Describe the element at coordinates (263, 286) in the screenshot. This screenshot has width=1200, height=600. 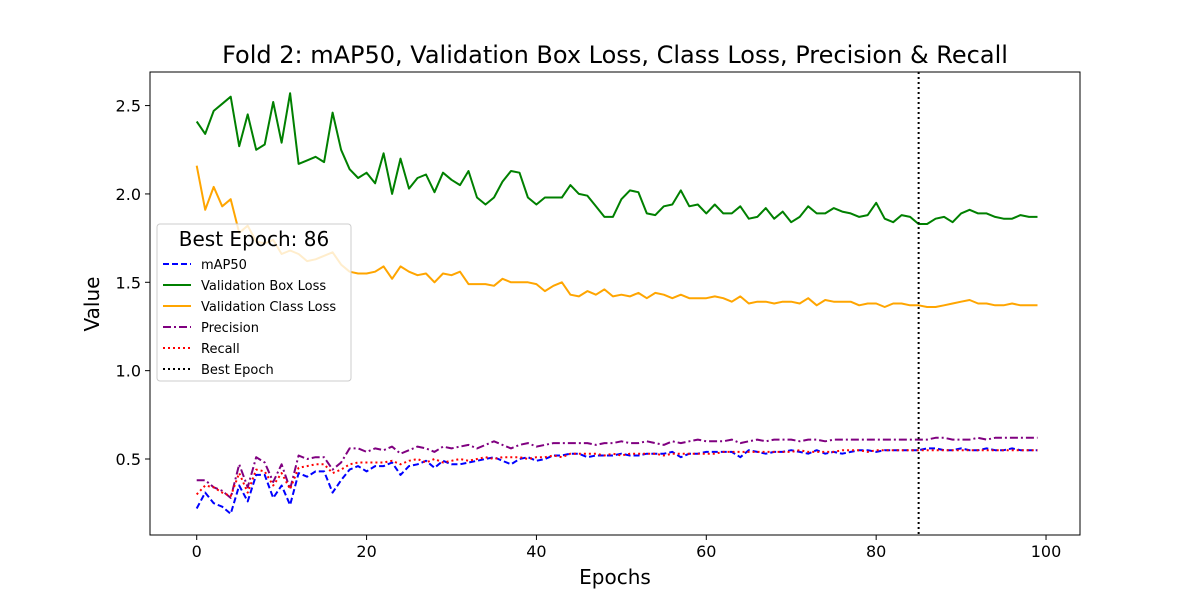
I see `legend-entry-label: Validation Box Loss` at that location.